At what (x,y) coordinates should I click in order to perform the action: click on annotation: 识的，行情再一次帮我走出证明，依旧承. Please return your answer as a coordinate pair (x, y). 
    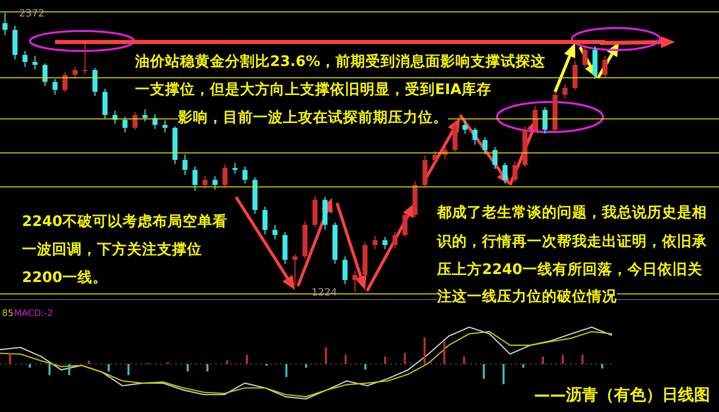
    Looking at the image, I should click on (572, 242).